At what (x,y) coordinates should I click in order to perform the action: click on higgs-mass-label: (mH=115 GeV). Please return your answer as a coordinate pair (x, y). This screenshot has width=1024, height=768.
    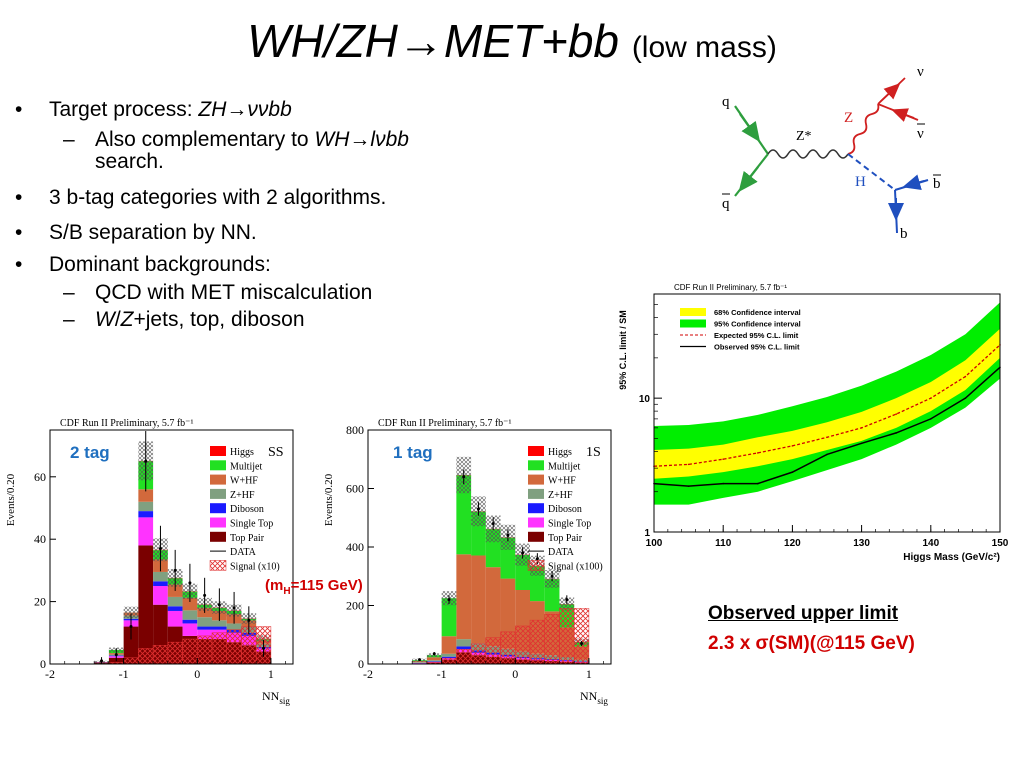
    Looking at the image, I should click on (314, 587).